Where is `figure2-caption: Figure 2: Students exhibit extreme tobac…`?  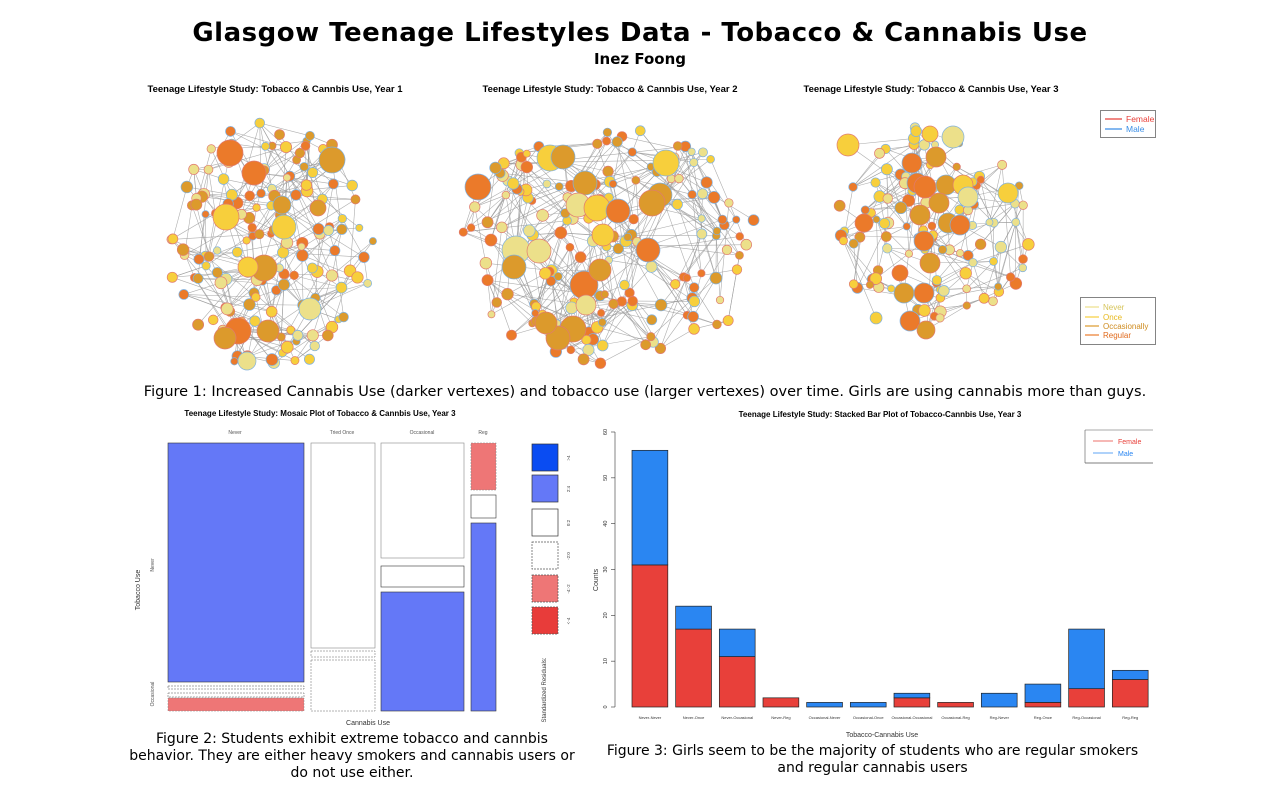 figure2-caption: Figure 2: Students exhibit extreme tobac… is located at coordinates (352, 756).